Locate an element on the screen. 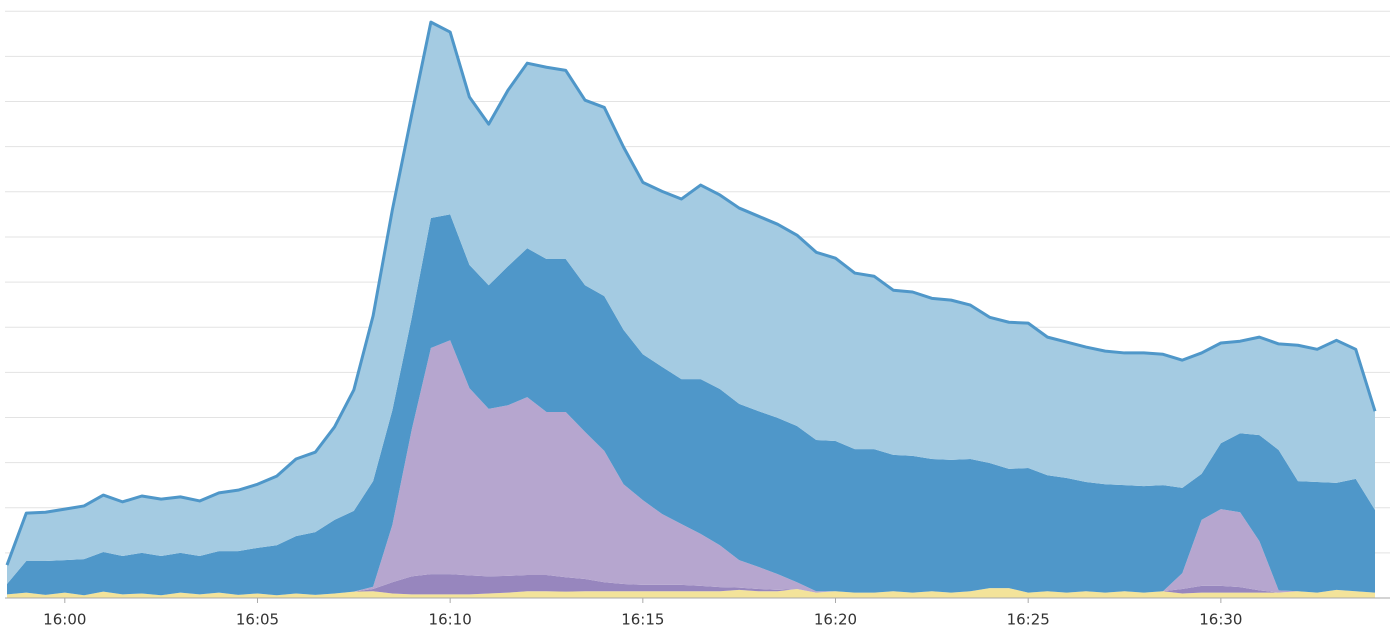 The width and height of the screenshot is (1400, 640). x-tick-label: 16:20 is located at coordinates (835, 620).